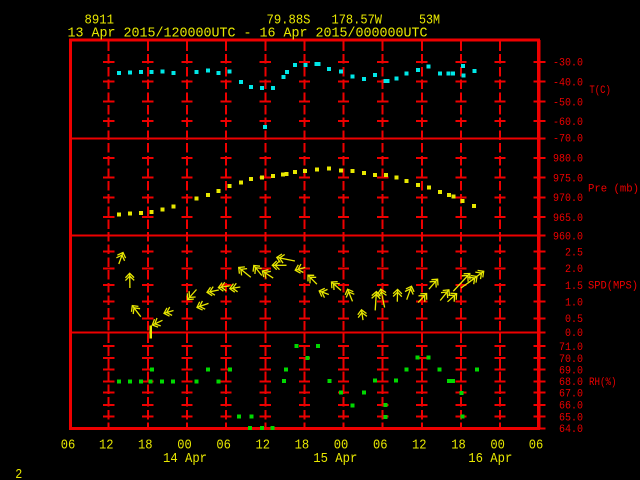  What do you see at coordinates (613, 287) in the screenshot?
I see `svg-text: SPD(MPS)` at bounding box center [613, 287].